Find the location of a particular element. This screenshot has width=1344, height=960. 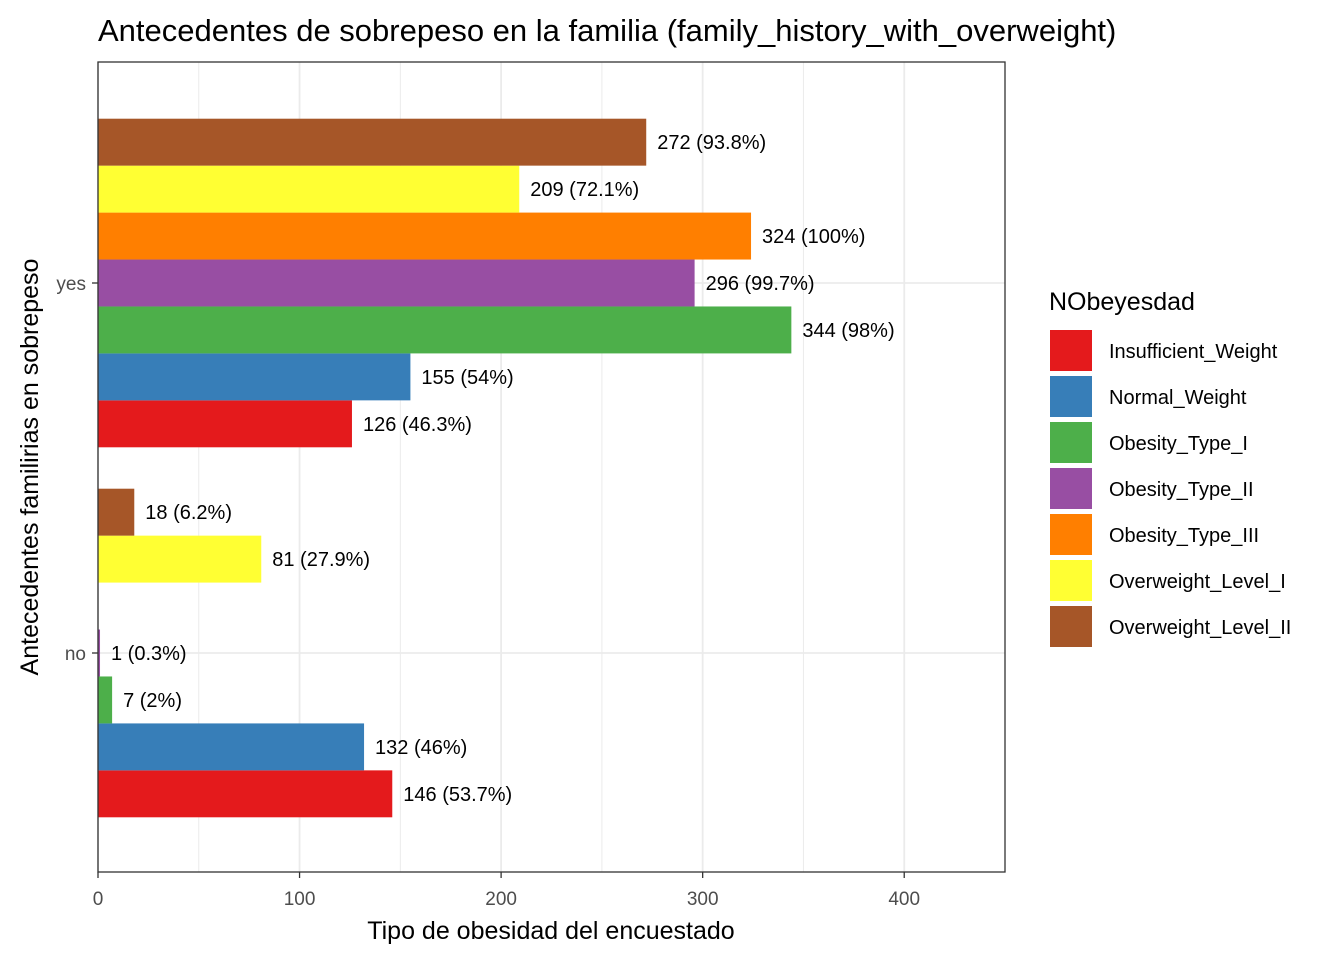

legend-swatch-Obesity_Type_III is located at coordinates (1071, 534).